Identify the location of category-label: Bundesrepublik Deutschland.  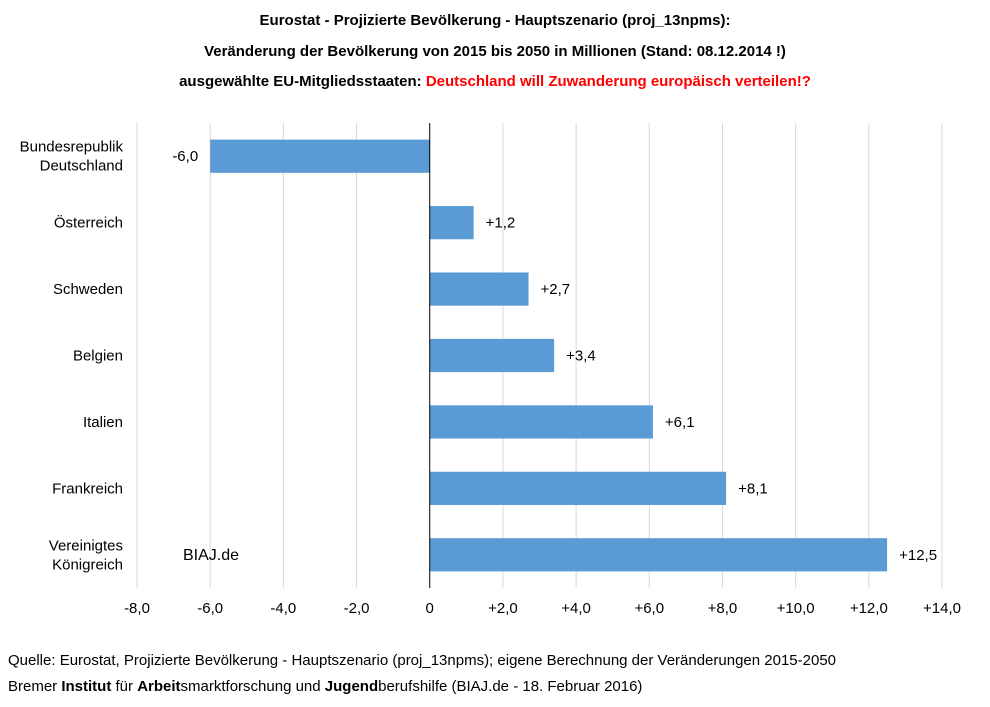
(72, 157).